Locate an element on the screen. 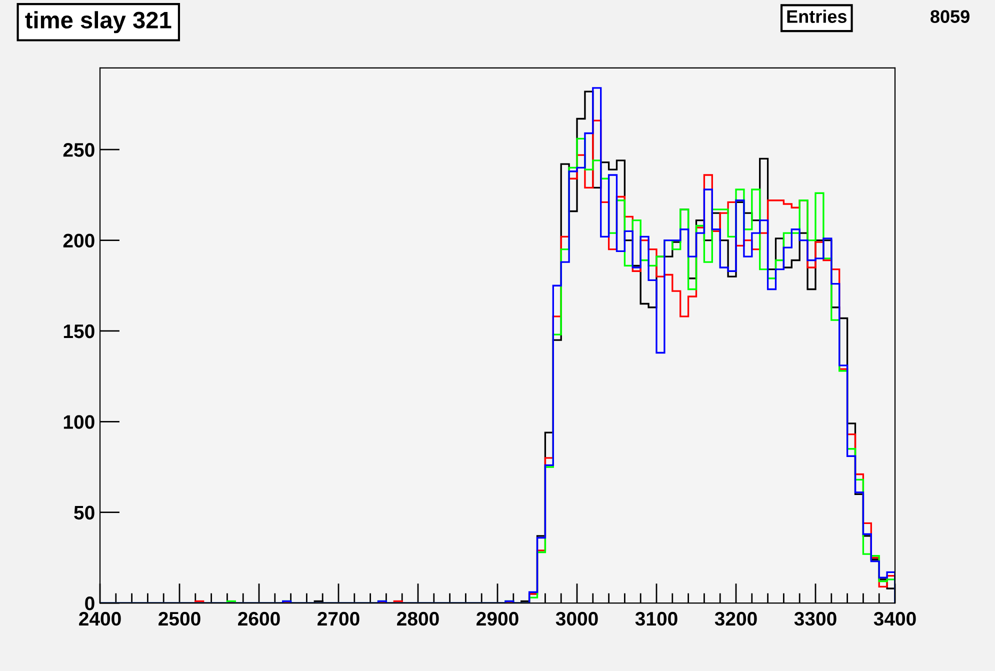 This screenshot has height=671, width=995. chart-title: time slay 321 is located at coordinates (98, 22).